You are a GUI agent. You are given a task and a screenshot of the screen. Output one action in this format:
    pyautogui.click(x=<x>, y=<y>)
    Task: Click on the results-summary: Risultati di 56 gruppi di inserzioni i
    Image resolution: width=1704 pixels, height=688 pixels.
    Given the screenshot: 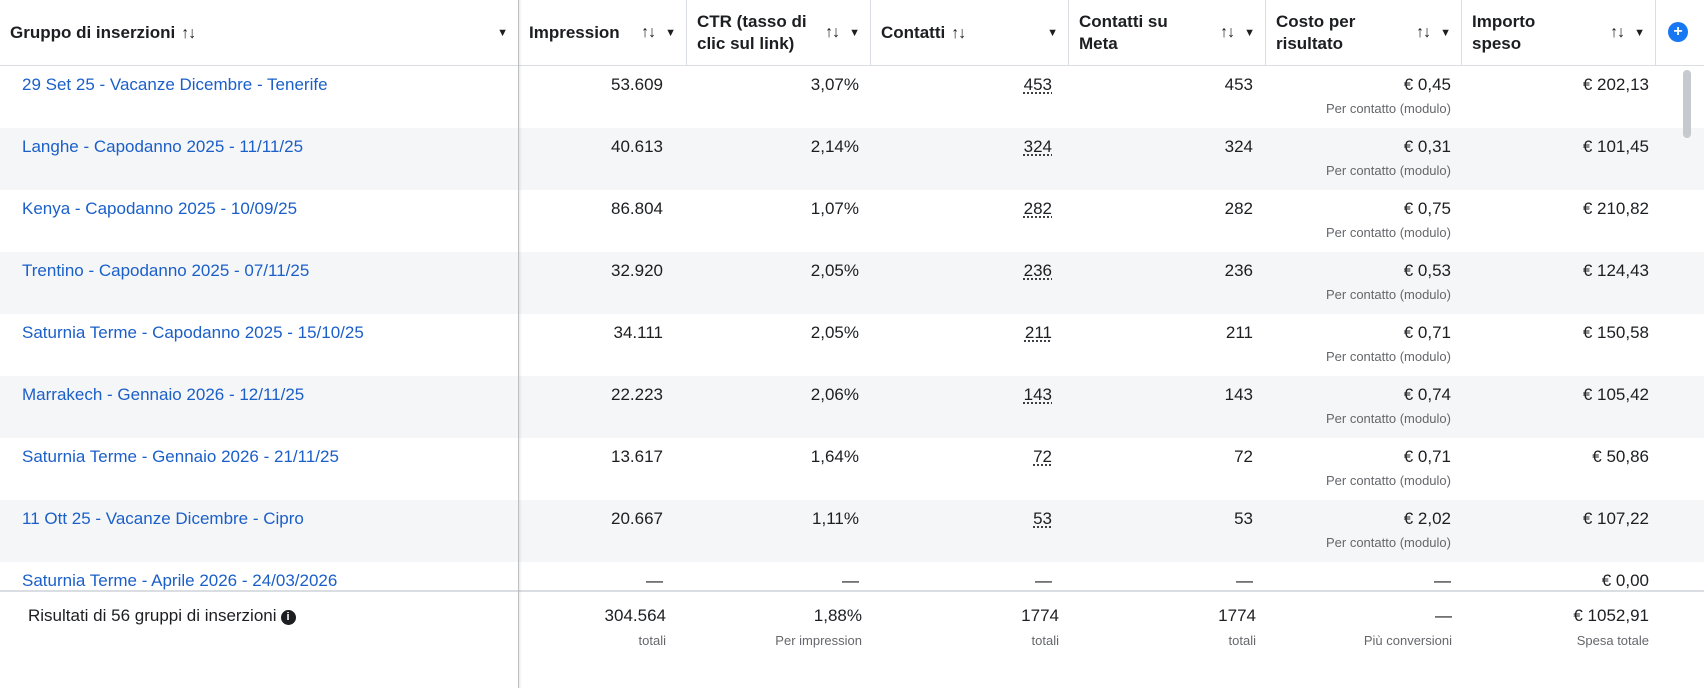 What is the action you would take?
    pyautogui.click(x=162, y=616)
    